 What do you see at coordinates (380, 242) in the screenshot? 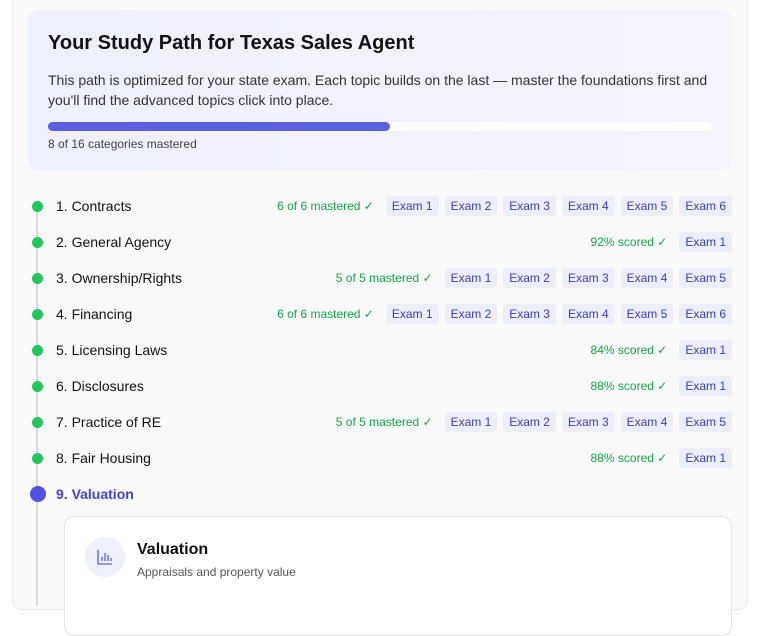
I see `topic-row: 2. General Agency 92% scored ✓ Exam 1` at bounding box center [380, 242].